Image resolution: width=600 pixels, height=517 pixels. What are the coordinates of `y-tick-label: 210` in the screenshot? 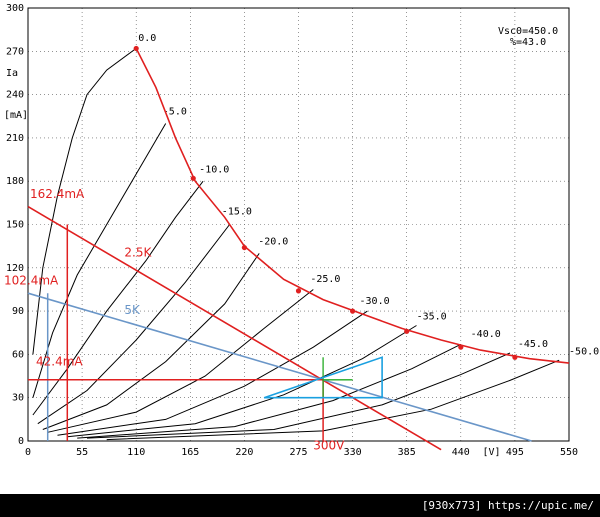 It's located at (15, 138).